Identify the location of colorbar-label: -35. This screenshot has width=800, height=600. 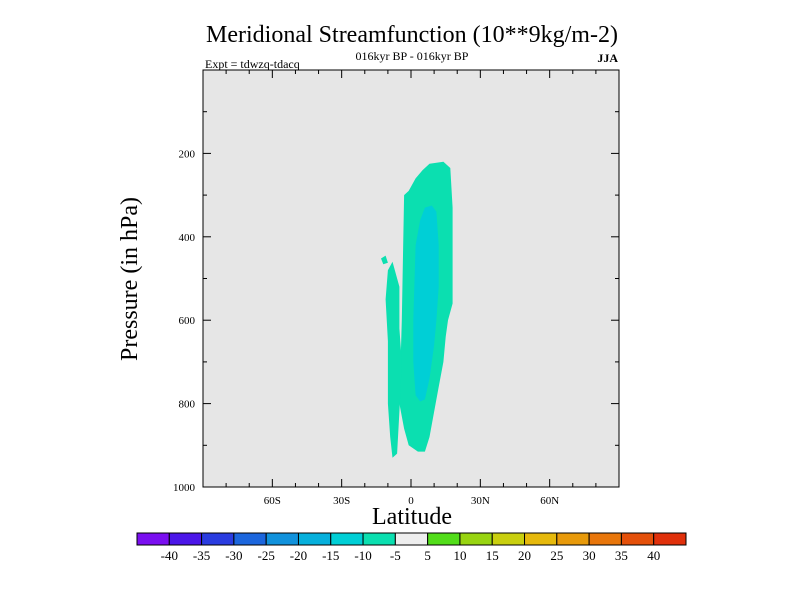
(201, 555).